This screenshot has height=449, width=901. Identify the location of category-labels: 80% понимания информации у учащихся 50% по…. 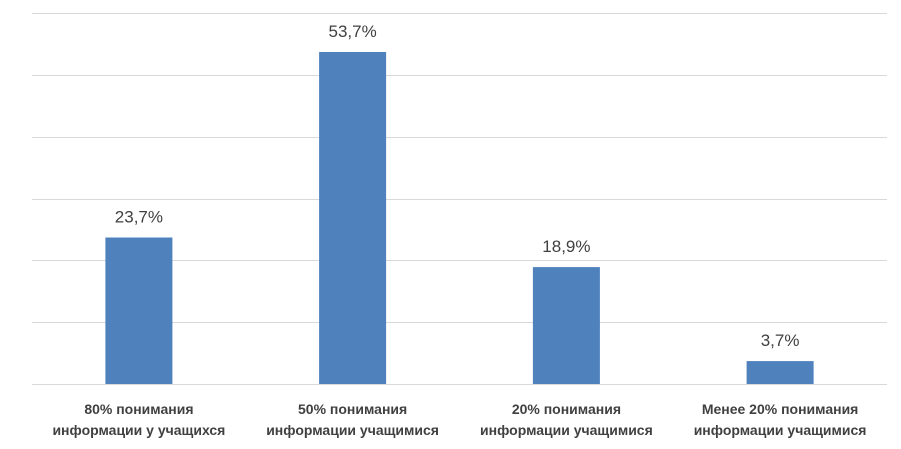
(459, 419).